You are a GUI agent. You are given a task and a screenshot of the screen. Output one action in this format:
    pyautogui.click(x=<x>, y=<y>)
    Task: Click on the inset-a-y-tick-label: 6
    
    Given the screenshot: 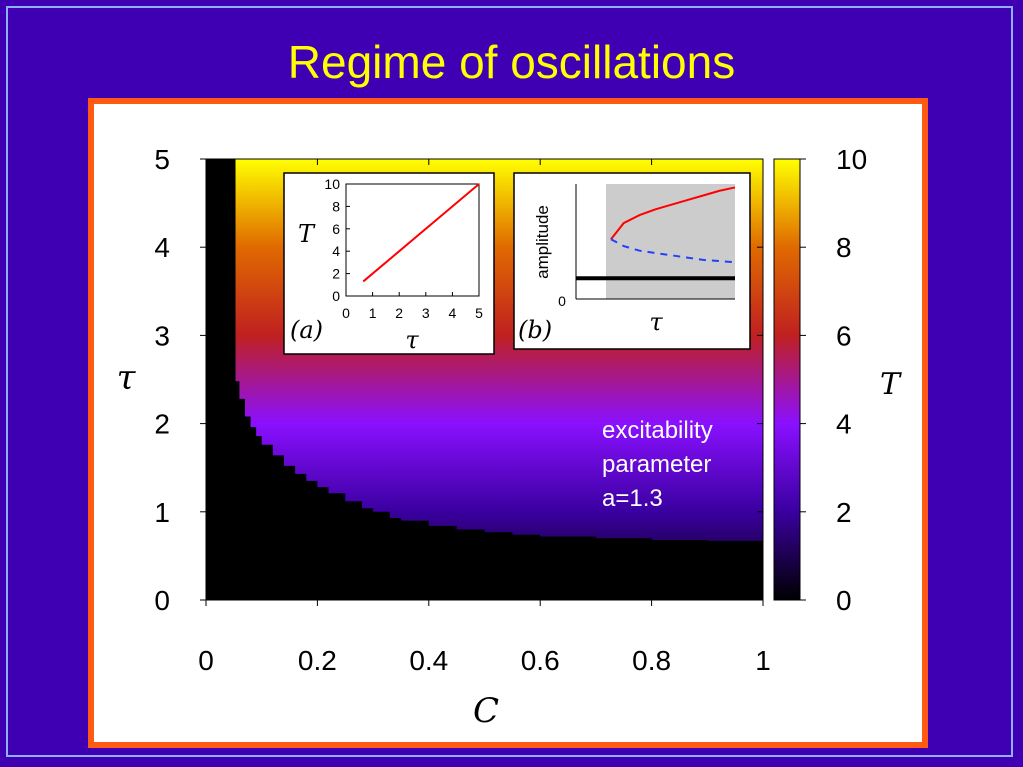 What is the action you would take?
    pyautogui.click(x=336, y=229)
    